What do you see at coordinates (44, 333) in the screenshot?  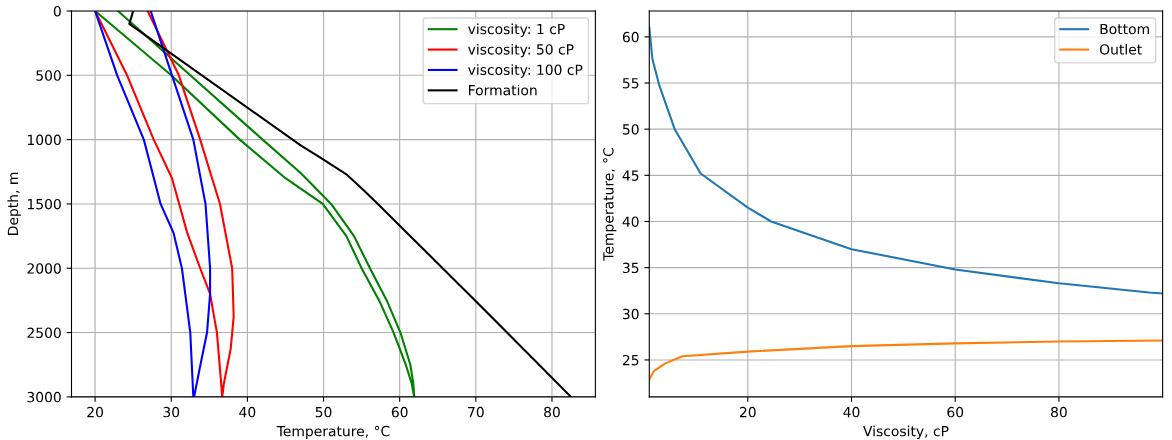 I see `y-tick-label: 2500` at bounding box center [44, 333].